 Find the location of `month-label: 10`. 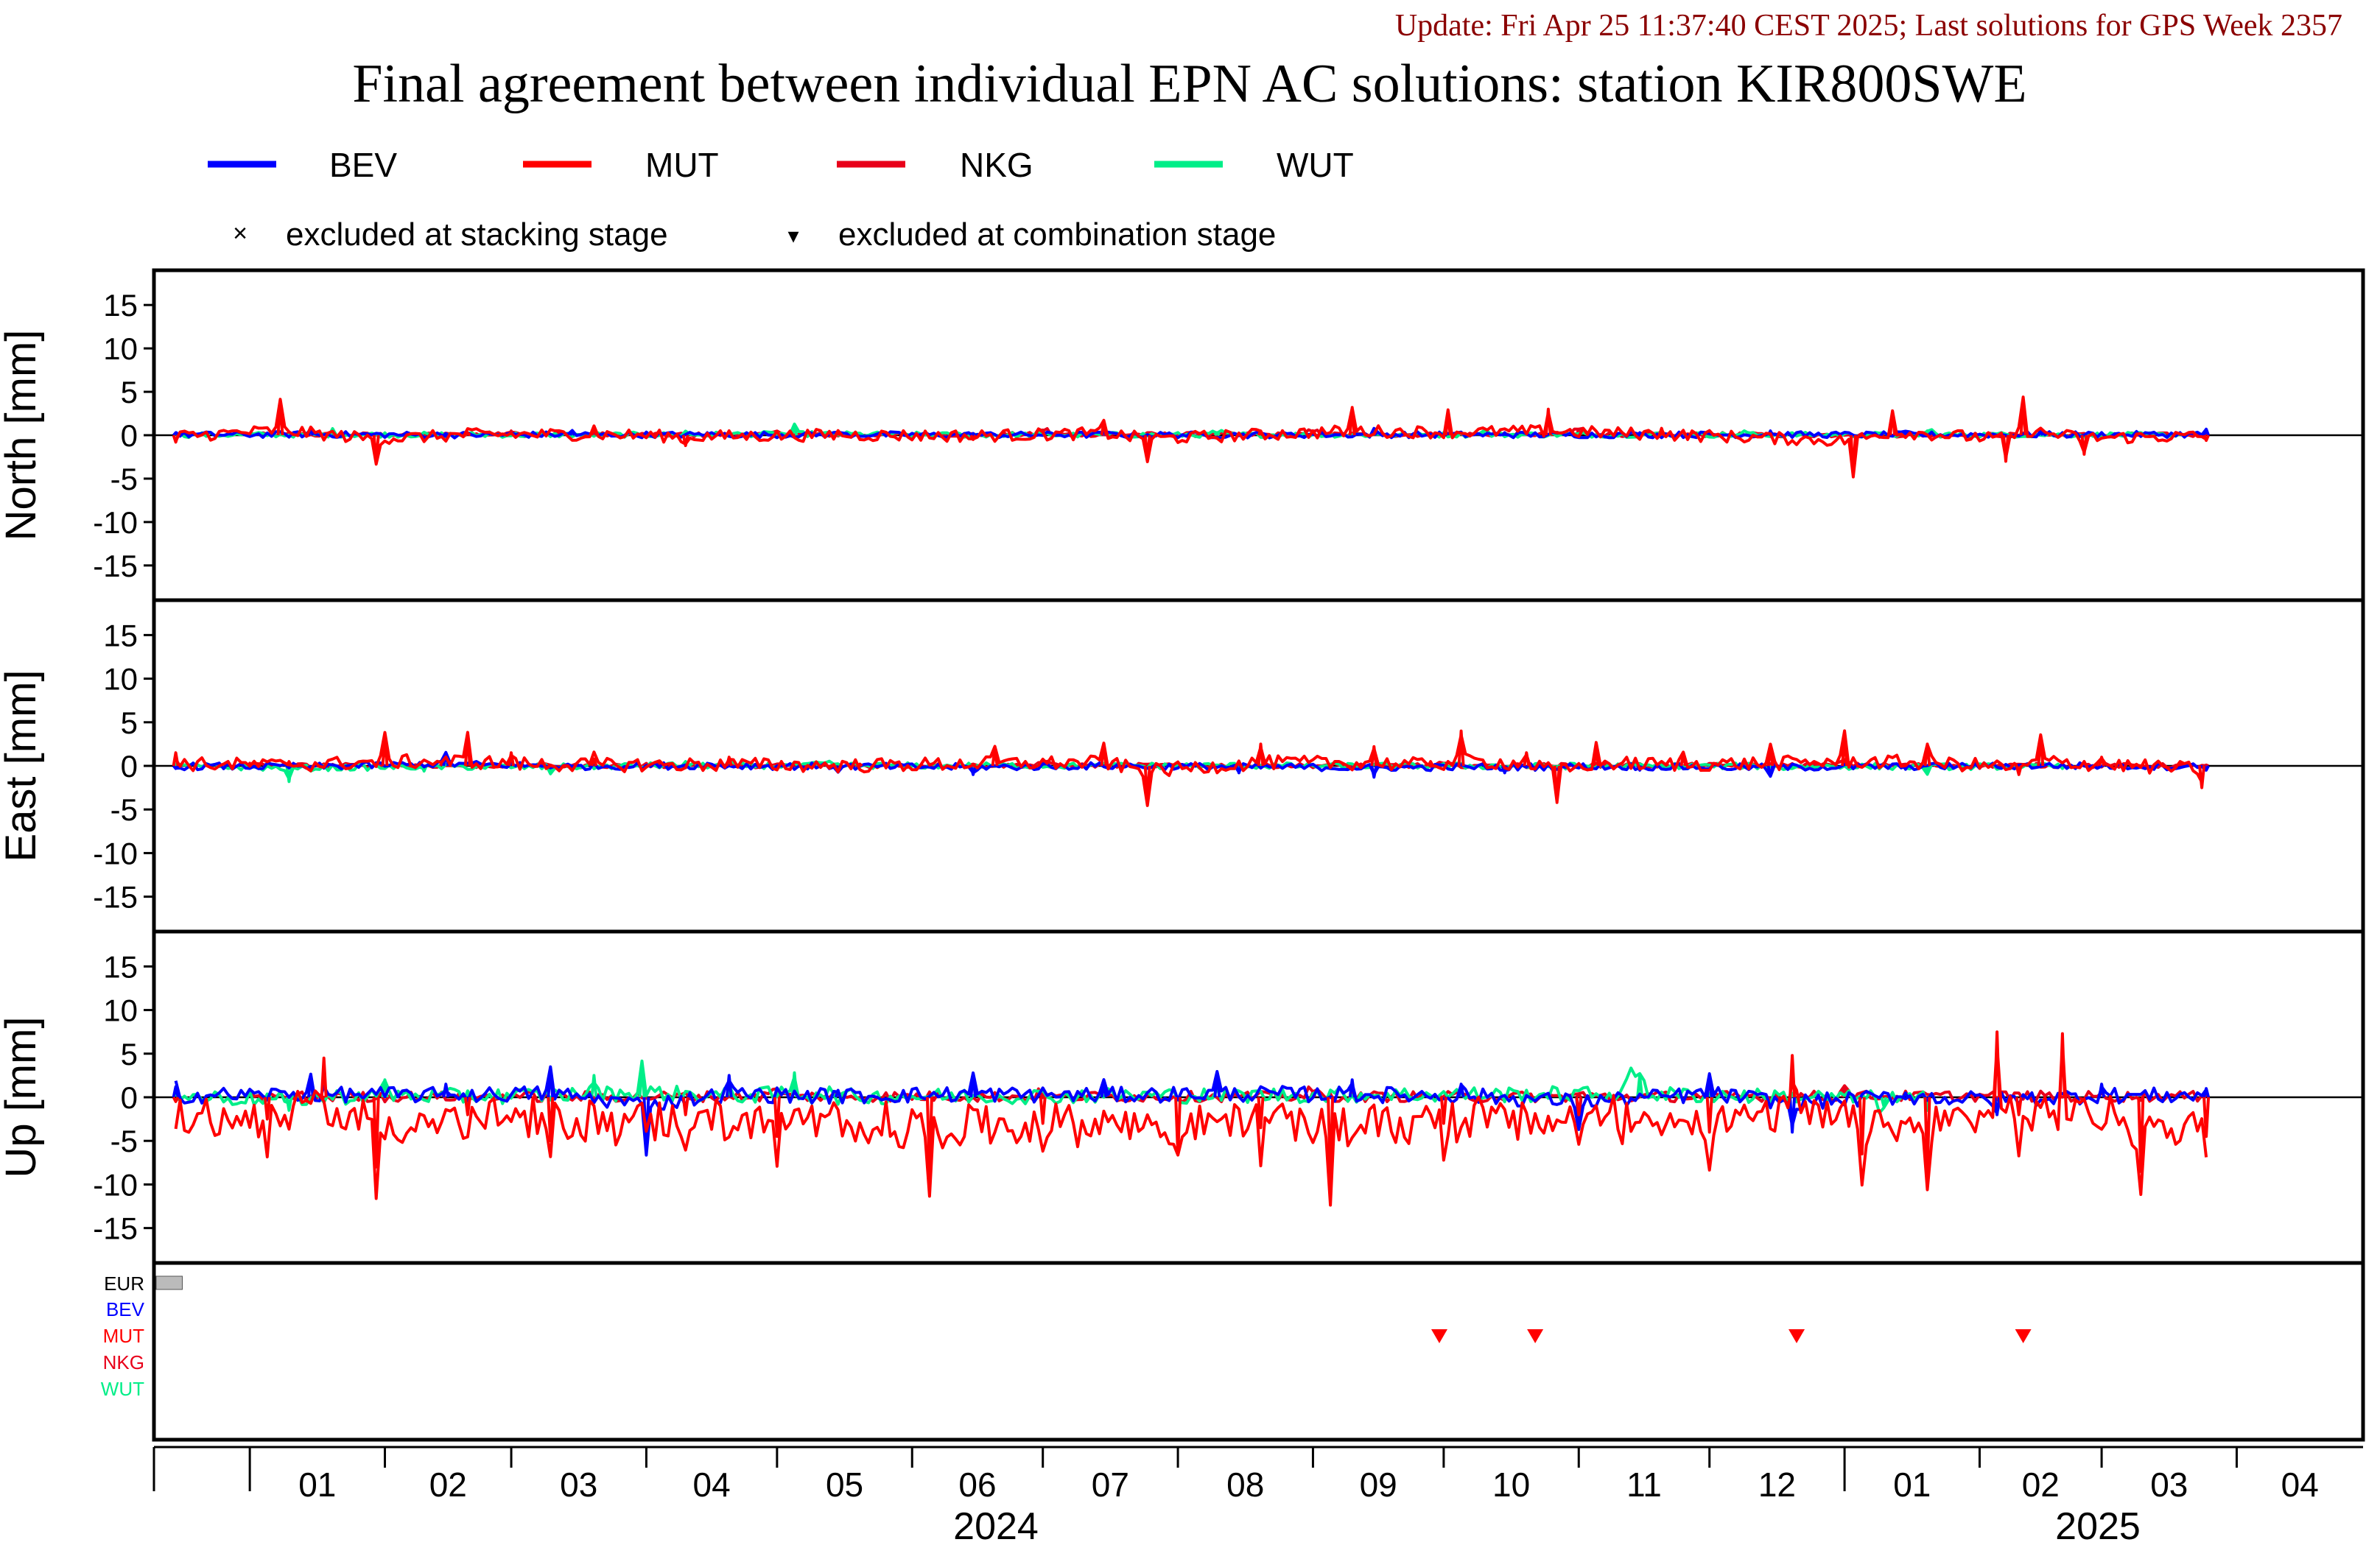

month-label: 10 is located at coordinates (1511, 1485).